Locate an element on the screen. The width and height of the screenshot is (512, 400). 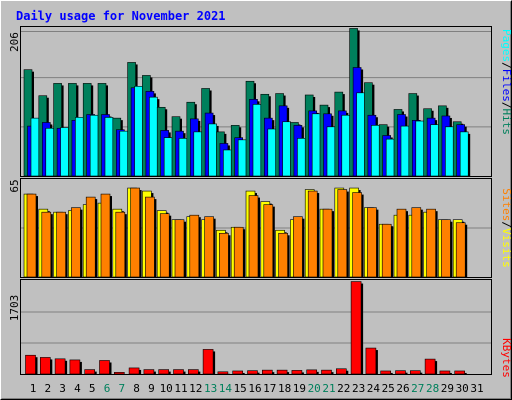
day-label-22: 22 is located at coordinates (343, 388).